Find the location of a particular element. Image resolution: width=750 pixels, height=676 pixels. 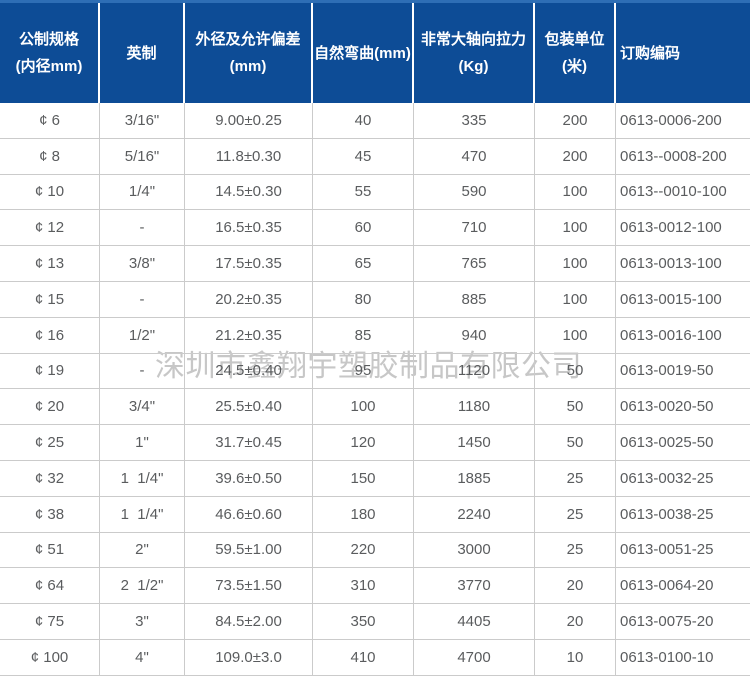

table-cell: 4700 is located at coordinates (474, 657).